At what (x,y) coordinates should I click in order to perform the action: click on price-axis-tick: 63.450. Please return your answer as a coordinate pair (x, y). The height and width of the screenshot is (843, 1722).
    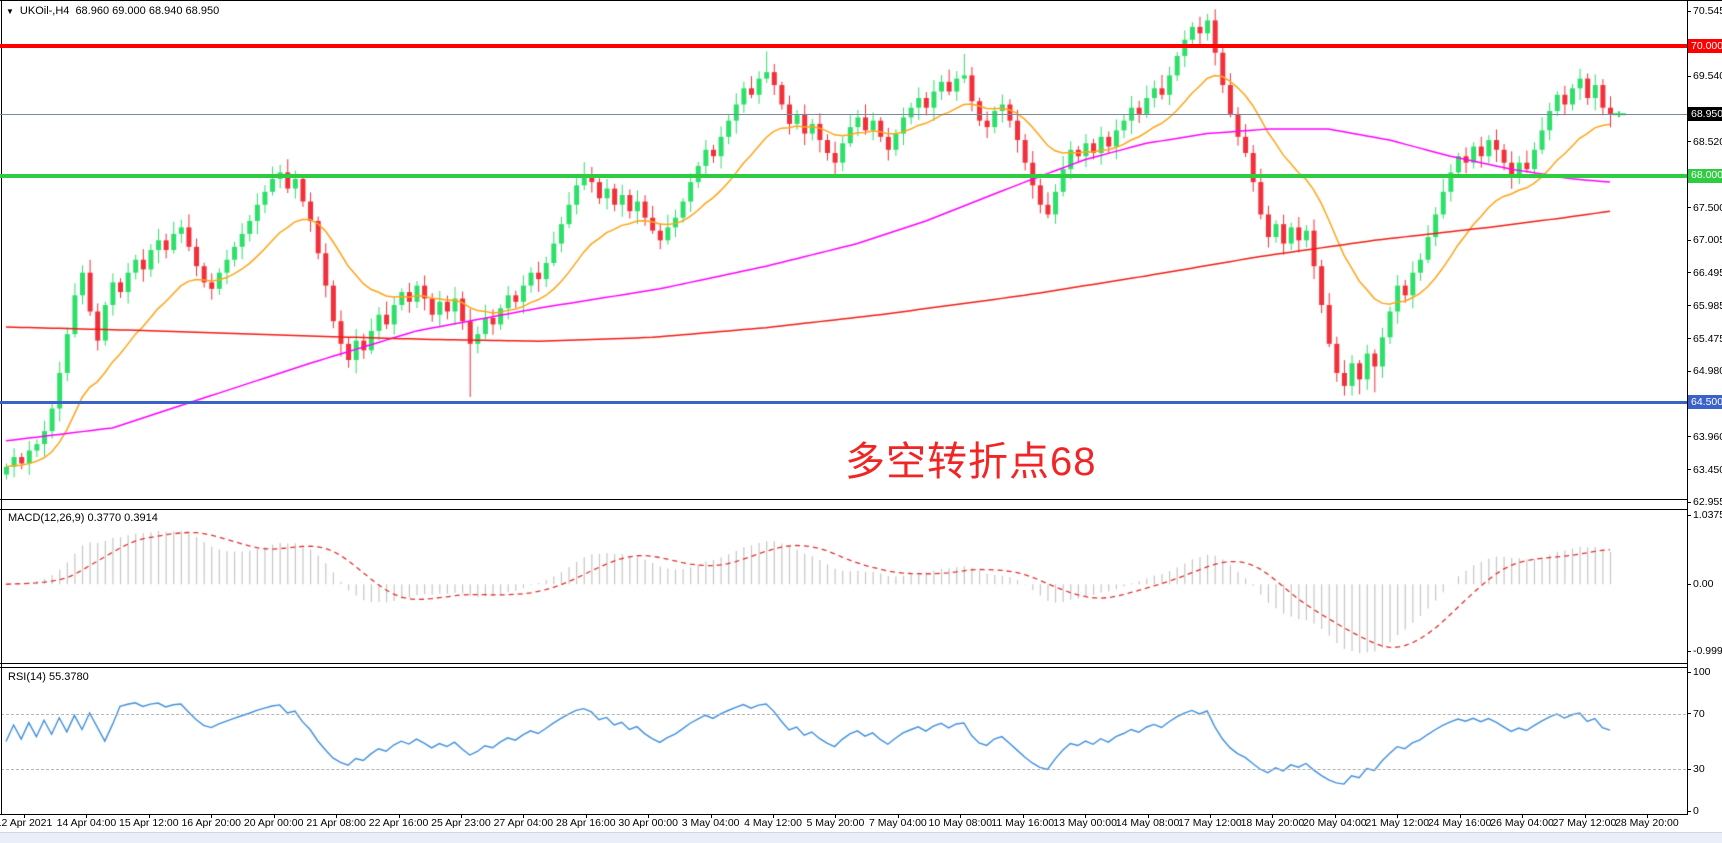
    Looking at the image, I should click on (1704, 470).